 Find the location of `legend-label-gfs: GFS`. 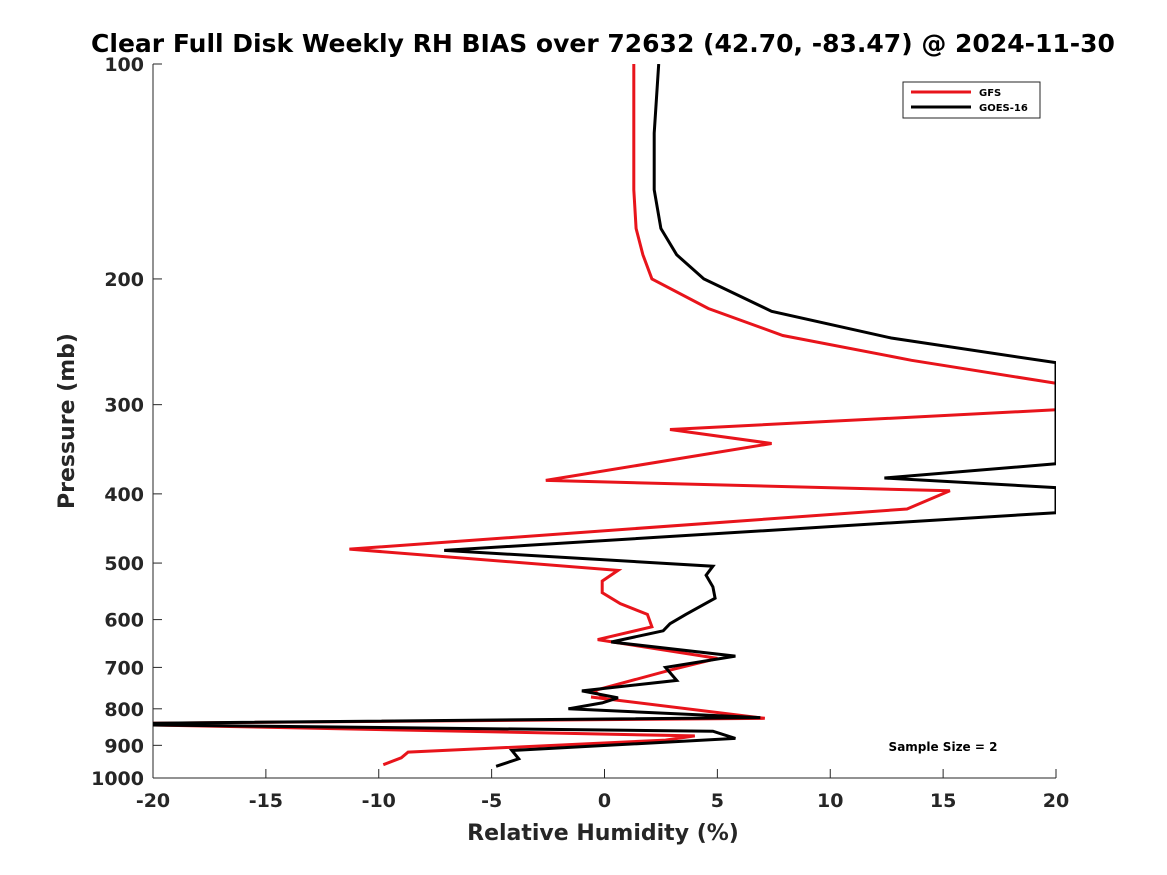

legend-label-gfs: GFS is located at coordinates (990, 93).